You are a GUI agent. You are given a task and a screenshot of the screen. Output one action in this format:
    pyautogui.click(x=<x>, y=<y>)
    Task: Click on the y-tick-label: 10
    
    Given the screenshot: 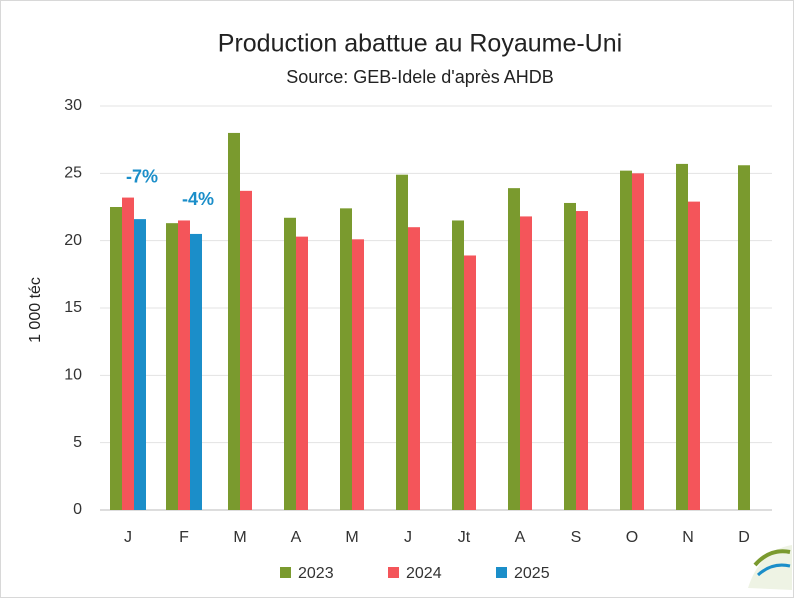 What is the action you would take?
    pyautogui.click(x=73, y=375)
    